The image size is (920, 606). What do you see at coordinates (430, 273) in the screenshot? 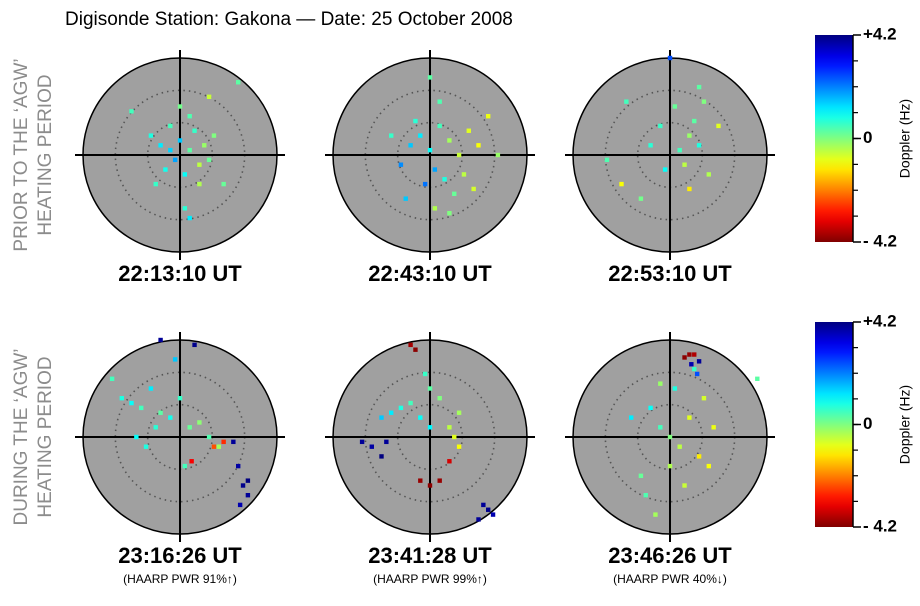
I see `panel-time: 22:43:10 UT` at bounding box center [430, 273].